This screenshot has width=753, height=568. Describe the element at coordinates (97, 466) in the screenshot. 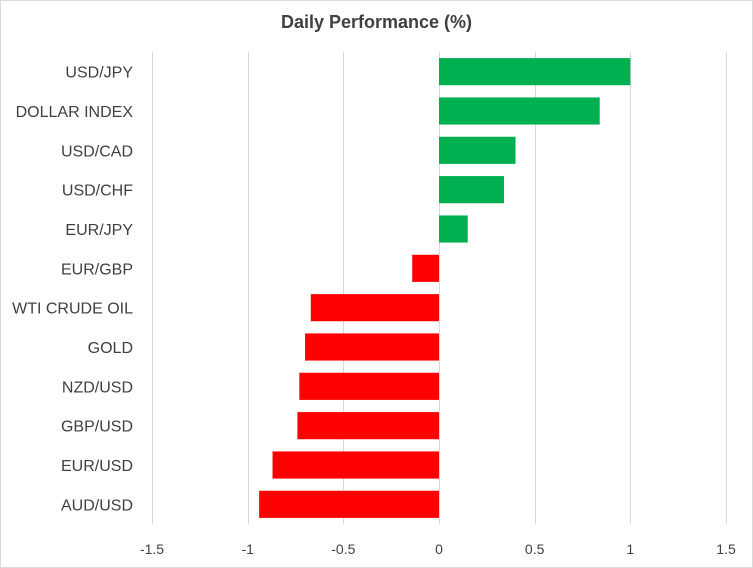

I see `category-label: EUR/USD` at that location.